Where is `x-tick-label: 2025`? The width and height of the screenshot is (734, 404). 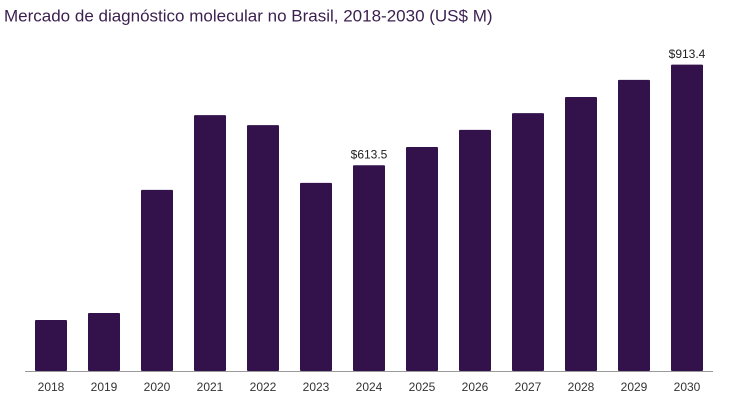
x-tick-label: 2025 is located at coordinates (422, 387).